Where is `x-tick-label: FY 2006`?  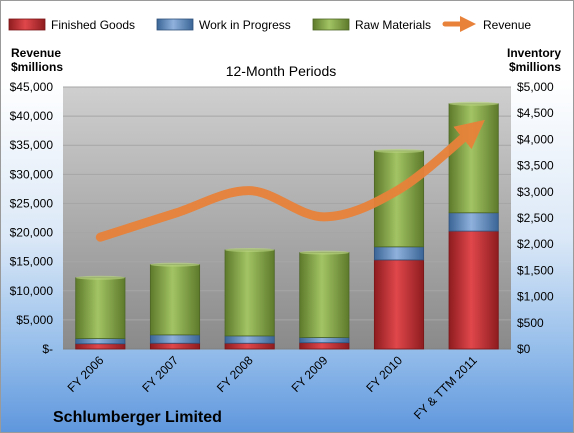 x-tick-label: FY 2006 is located at coordinates (86, 374).